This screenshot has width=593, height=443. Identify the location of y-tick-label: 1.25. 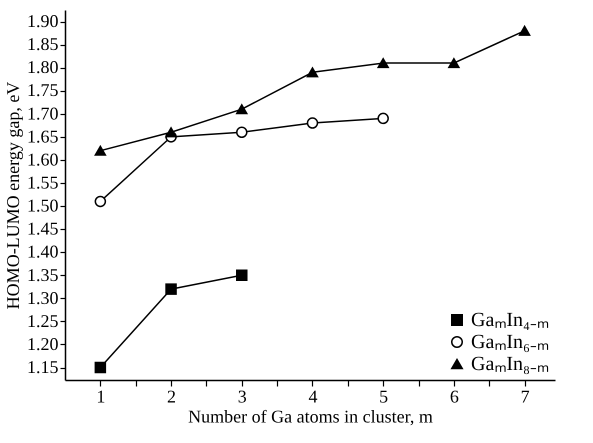
(42, 320).